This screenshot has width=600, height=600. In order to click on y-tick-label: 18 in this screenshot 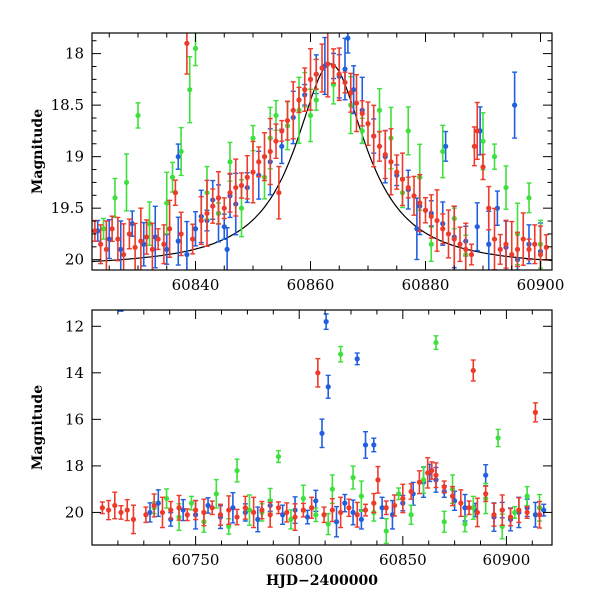, I will do `click(74, 466)`.